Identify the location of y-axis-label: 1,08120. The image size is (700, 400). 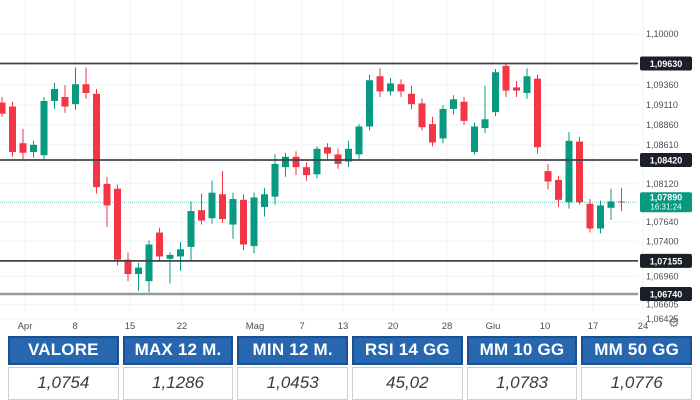
(662, 184).